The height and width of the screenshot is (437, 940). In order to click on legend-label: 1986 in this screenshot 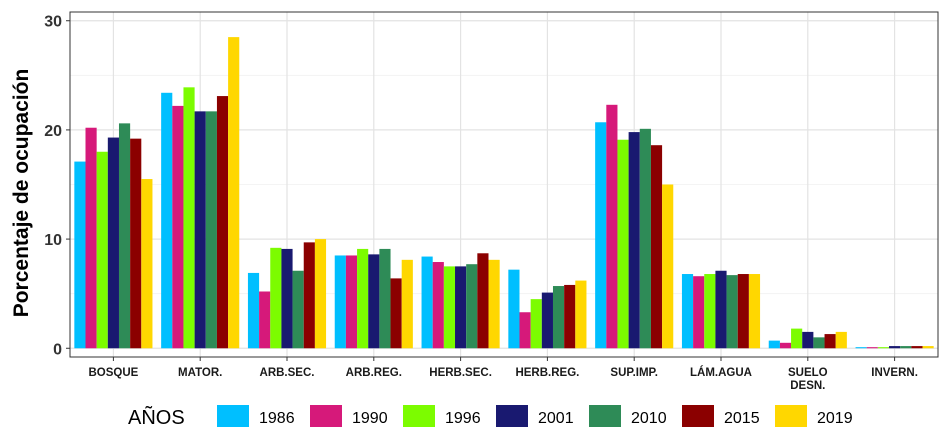, I will do `click(277, 418)`.